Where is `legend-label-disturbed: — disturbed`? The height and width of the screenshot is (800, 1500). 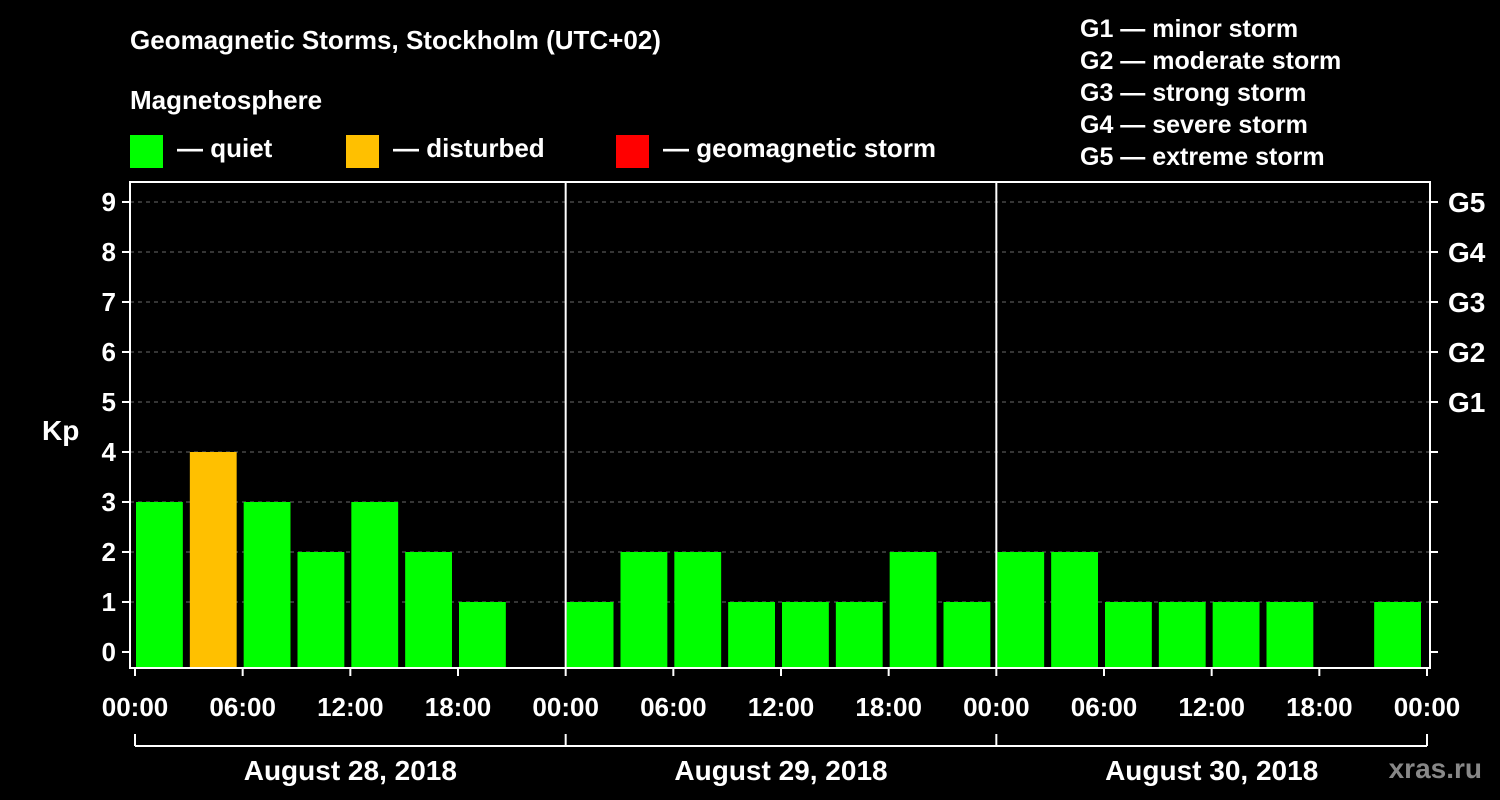
legend-label-disturbed: — disturbed is located at coordinates (469, 148).